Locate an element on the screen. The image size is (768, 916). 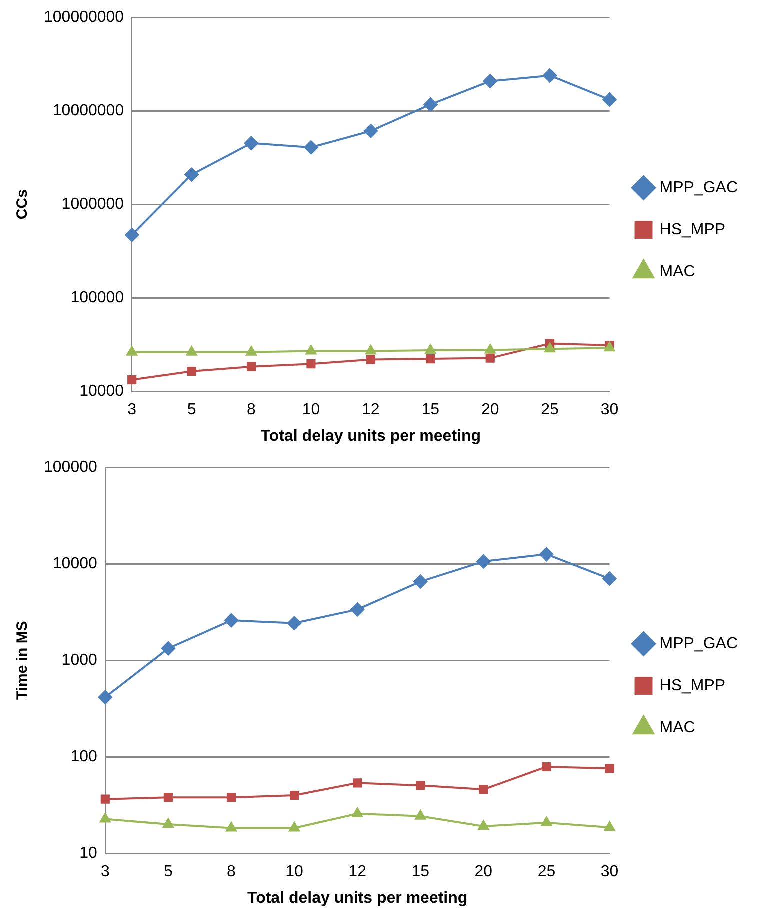
y-tick-label: 10000000 is located at coordinates (88, 111).